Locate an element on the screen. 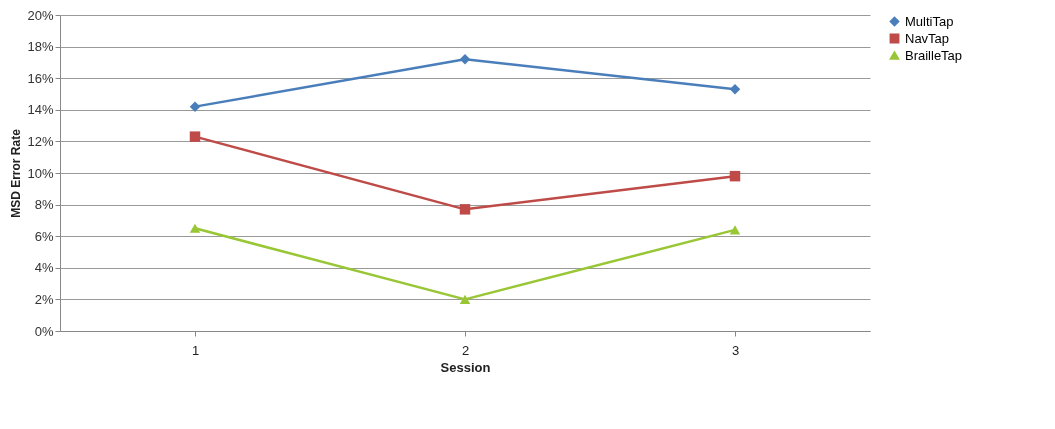 This screenshot has width=1055, height=429. y-tick-label: 12% is located at coordinates (40, 141).